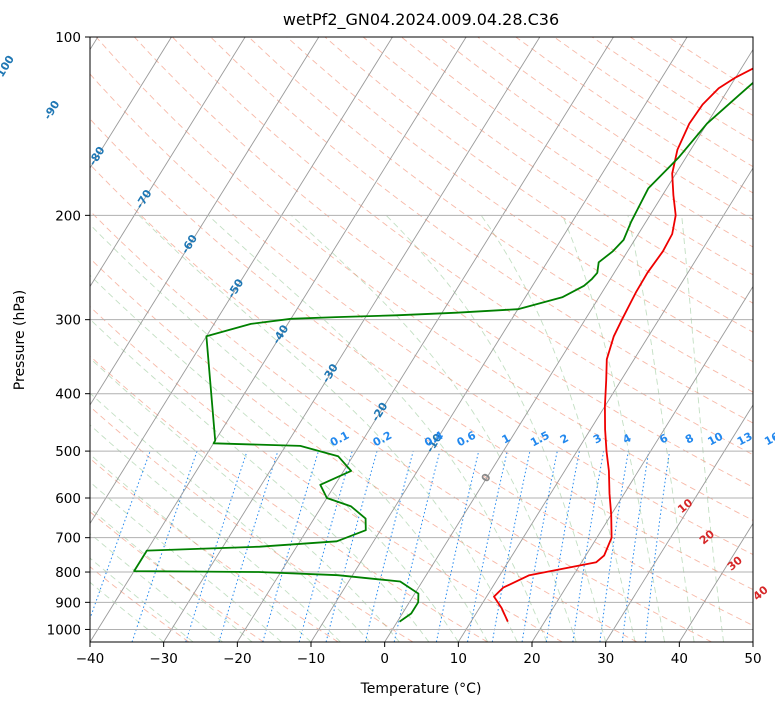  I want to click on x-axis-ticks: −40 −30 −20 −10 0 10 20 30 40 50, so click(419, 654).